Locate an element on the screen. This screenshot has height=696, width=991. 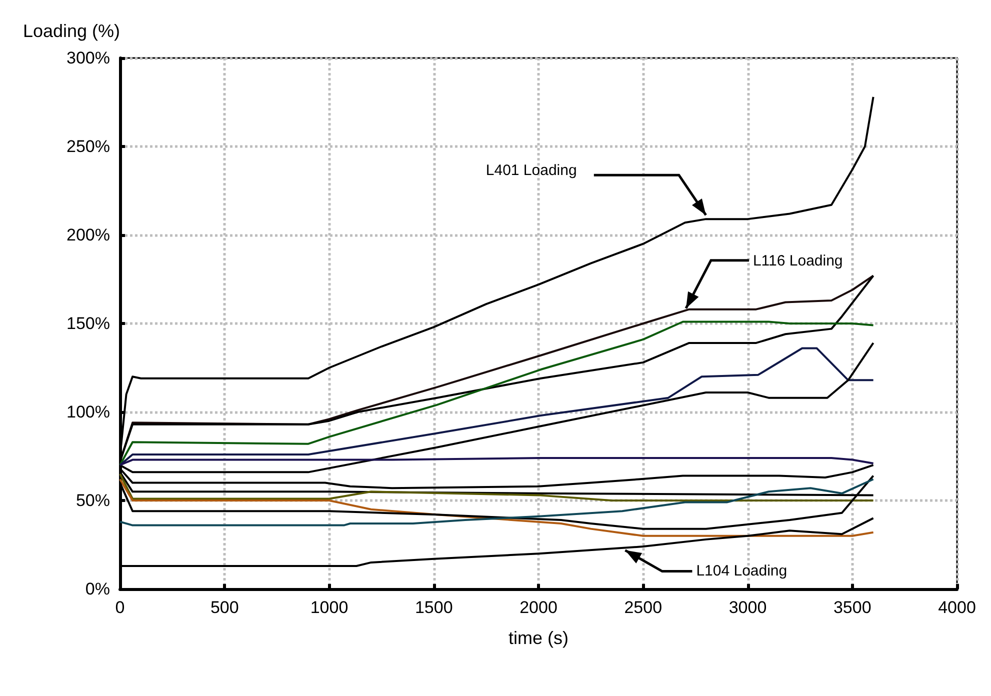
y-tick-label: 200% is located at coordinates (88, 235).